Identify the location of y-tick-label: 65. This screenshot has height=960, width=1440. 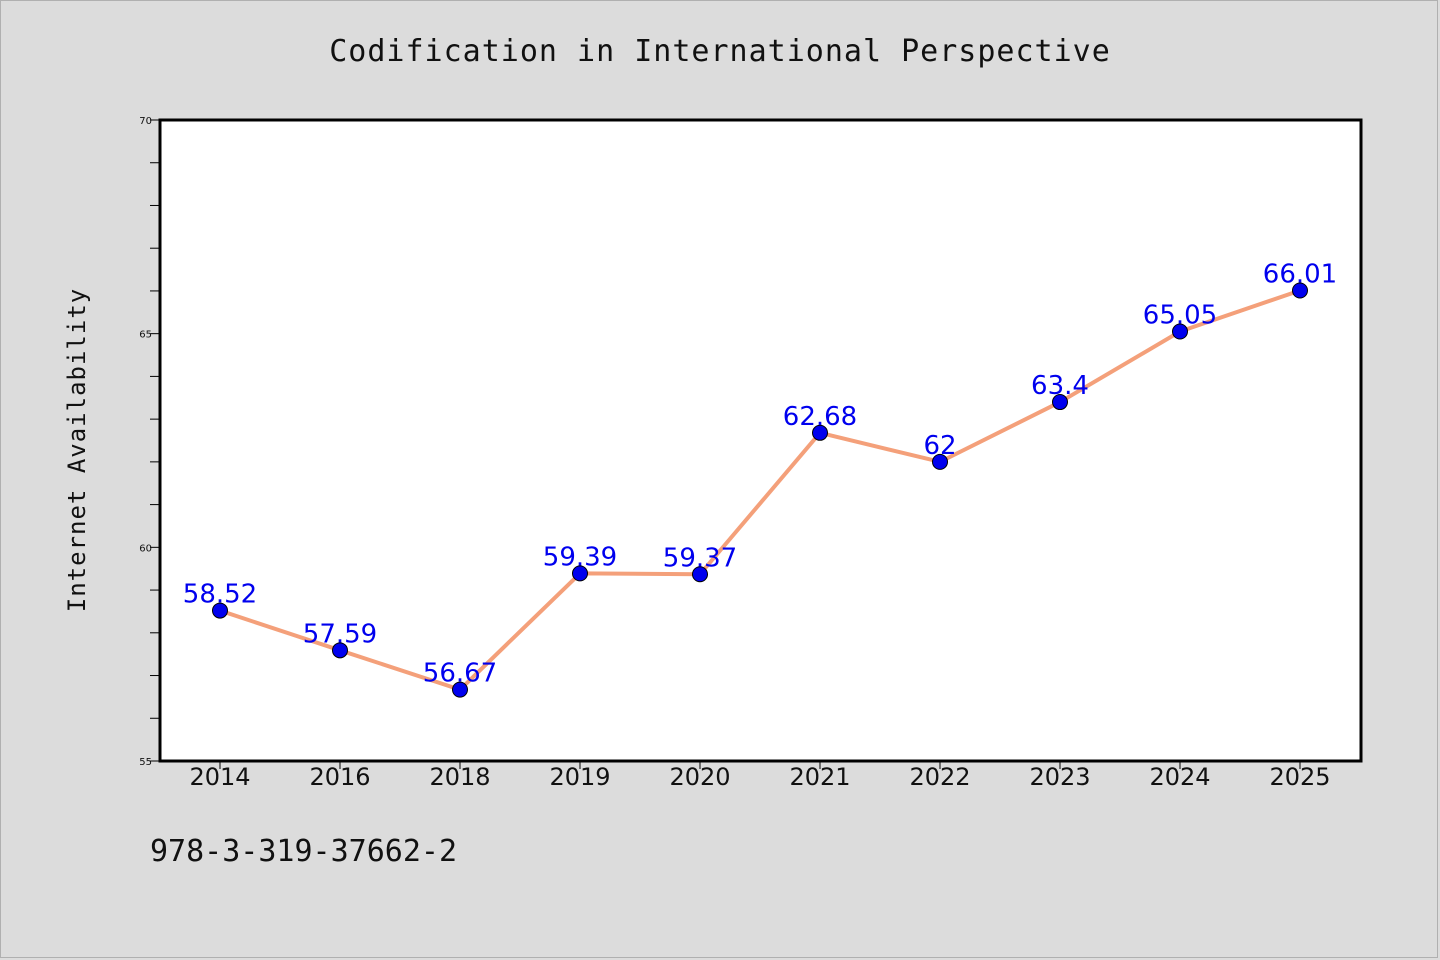
(145, 335).